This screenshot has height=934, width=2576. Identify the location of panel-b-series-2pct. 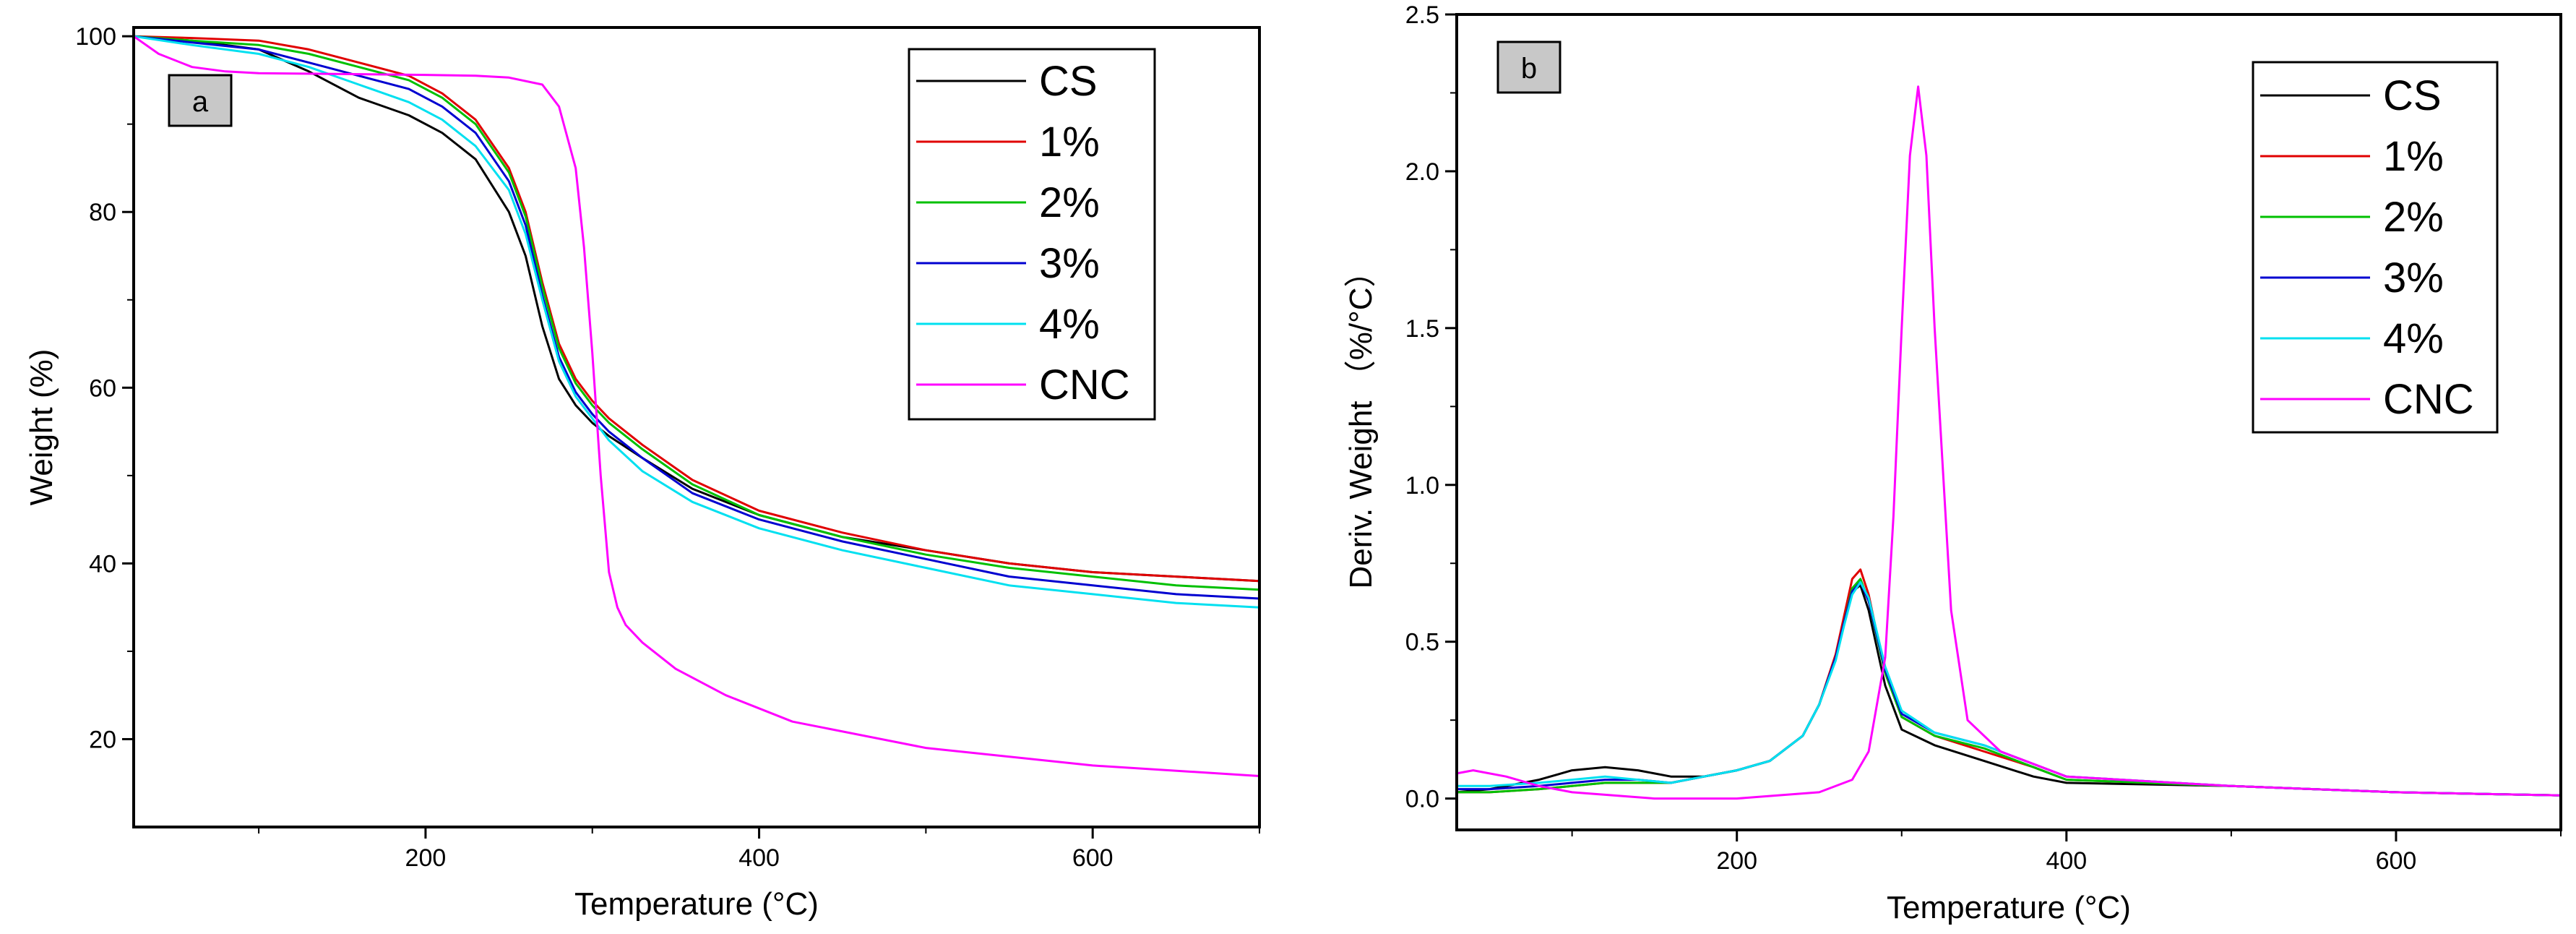
(2009, 687).